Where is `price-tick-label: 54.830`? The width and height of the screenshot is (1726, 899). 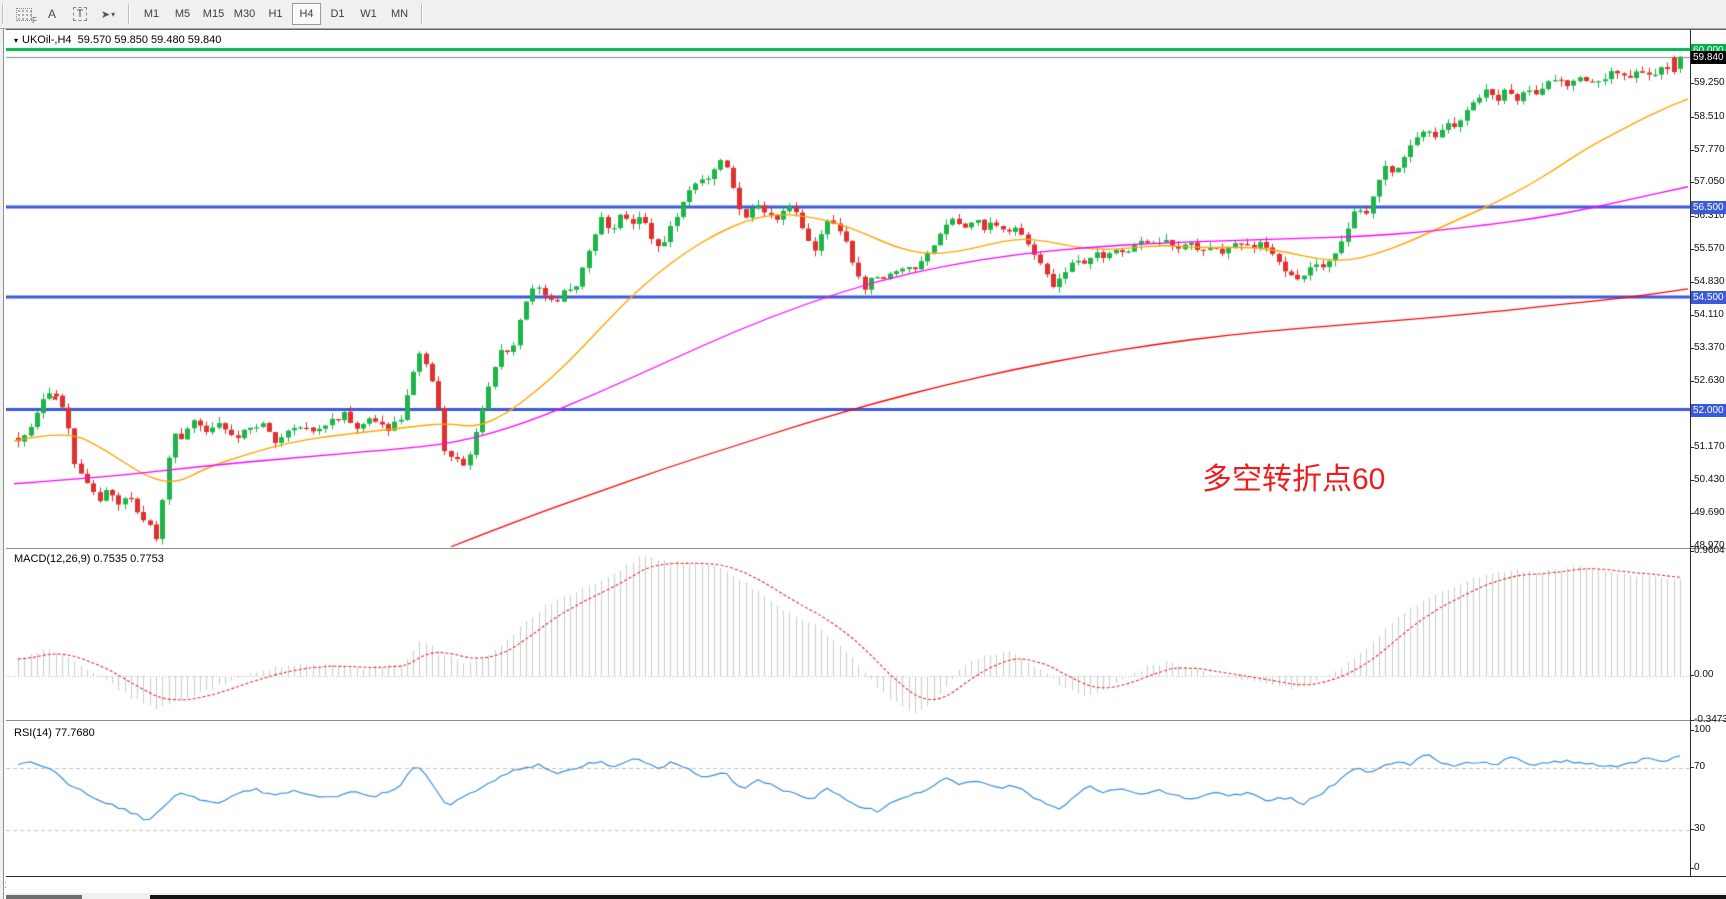
price-tick-label: 54.830 is located at coordinates (1709, 282).